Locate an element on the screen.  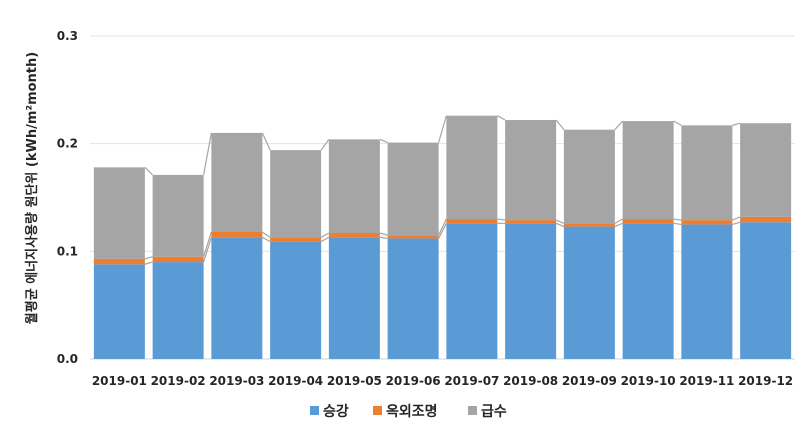
y-tick-label: 0.1 is located at coordinates (67, 251).